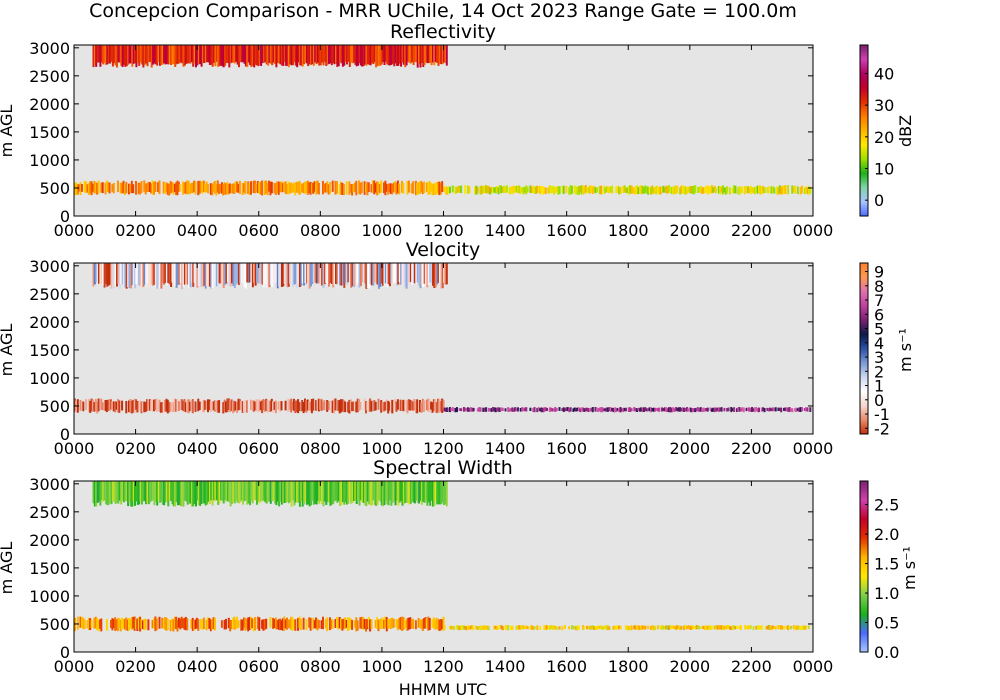 The width and height of the screenshot is (1000, 700). I want to click on y-tick-label: 2500, so click(49, 512).